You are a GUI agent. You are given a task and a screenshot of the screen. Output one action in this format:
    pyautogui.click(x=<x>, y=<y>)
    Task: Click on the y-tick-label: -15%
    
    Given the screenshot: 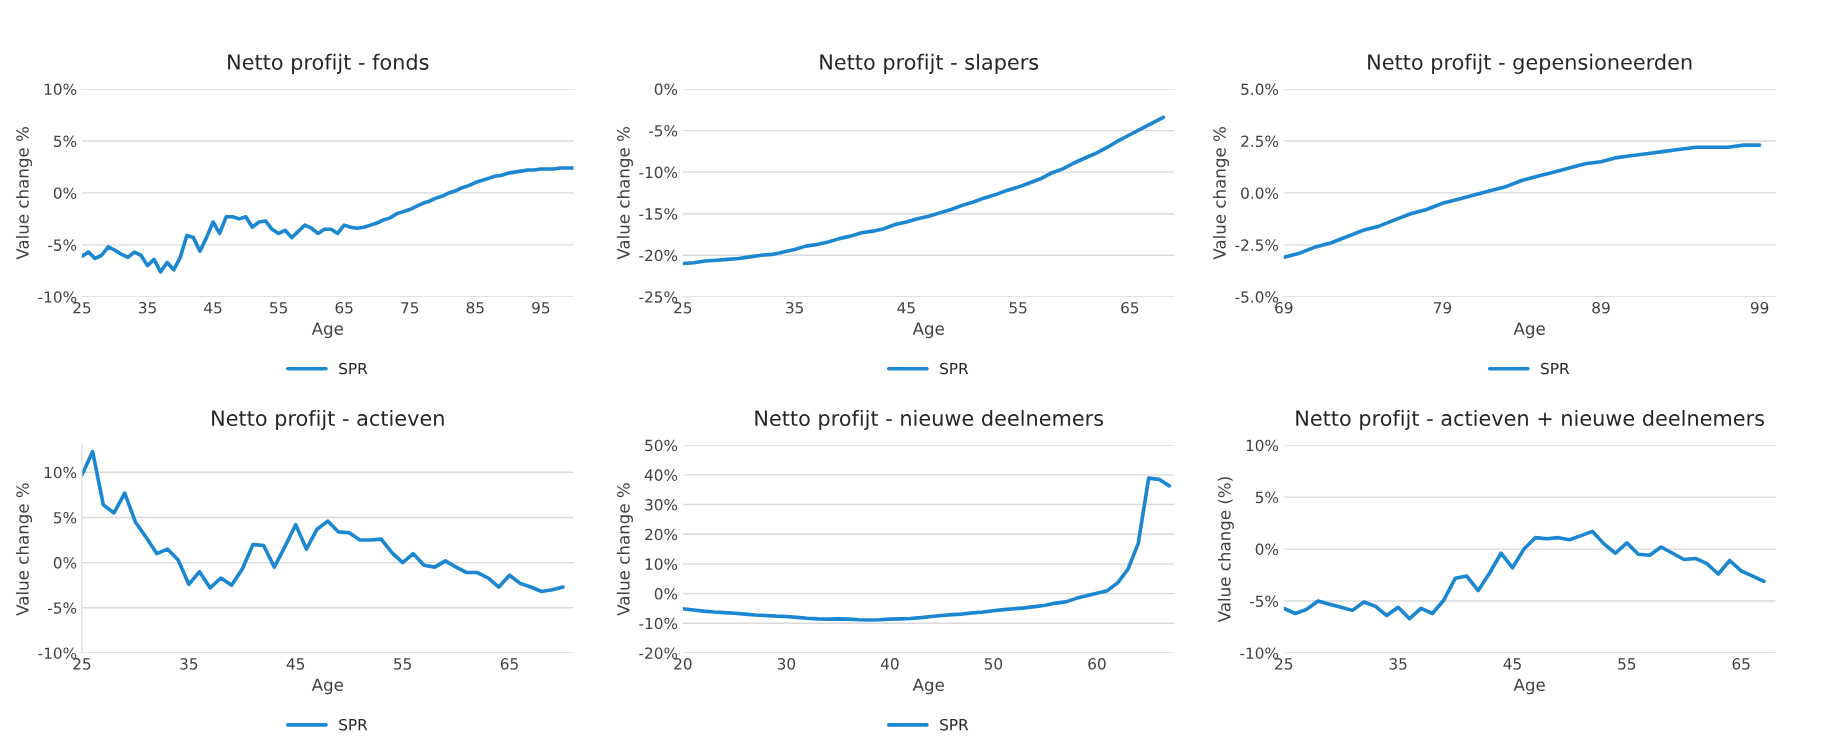 What is the action you would take?
    pyautogui.click(x=658, y=214)
    